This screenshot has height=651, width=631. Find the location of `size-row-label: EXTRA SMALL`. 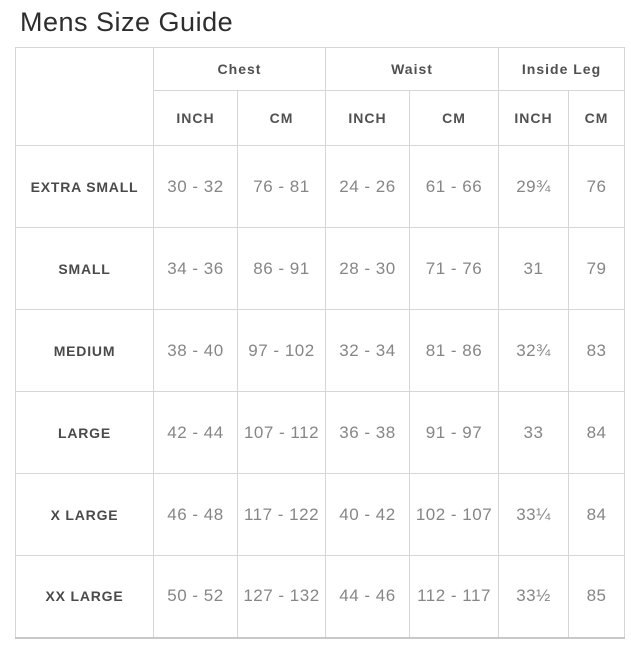

size-row-label: EXTRA SMALL is located at coordinates (84, 186).